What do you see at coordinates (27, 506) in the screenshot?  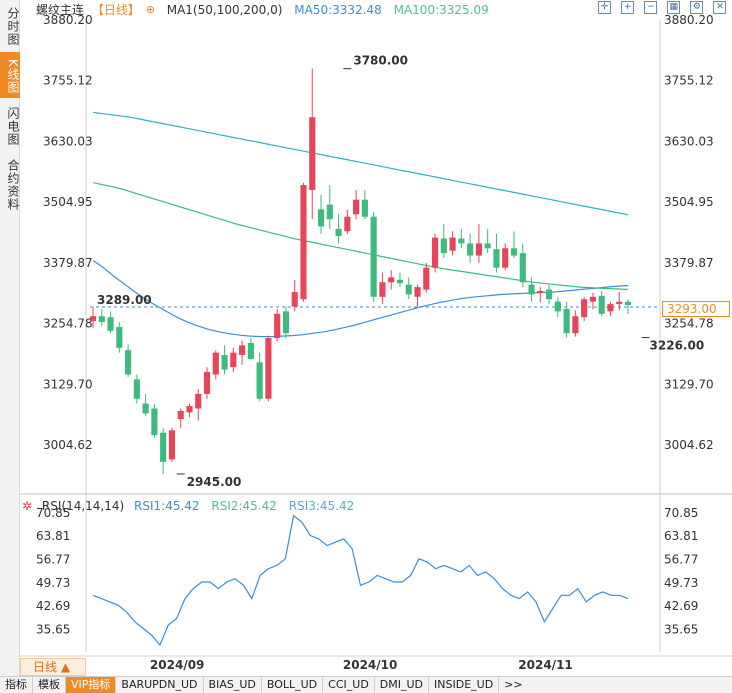 I see `indicator-gear-icon: ✲` at bounding box center [27, 506].